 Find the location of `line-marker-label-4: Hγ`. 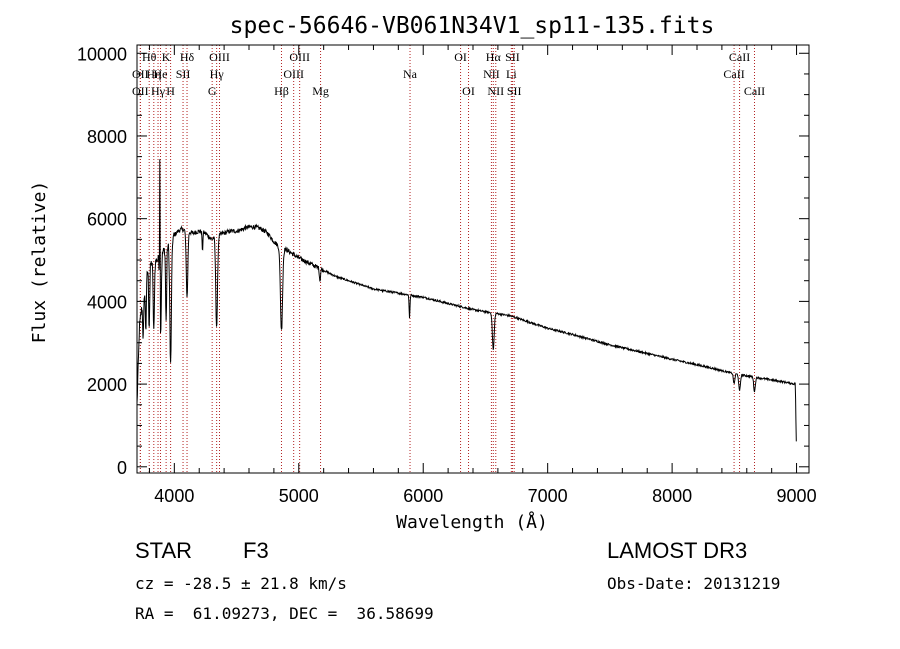

line-marker-label-4: Hγ is located at coordinates (158, 91).